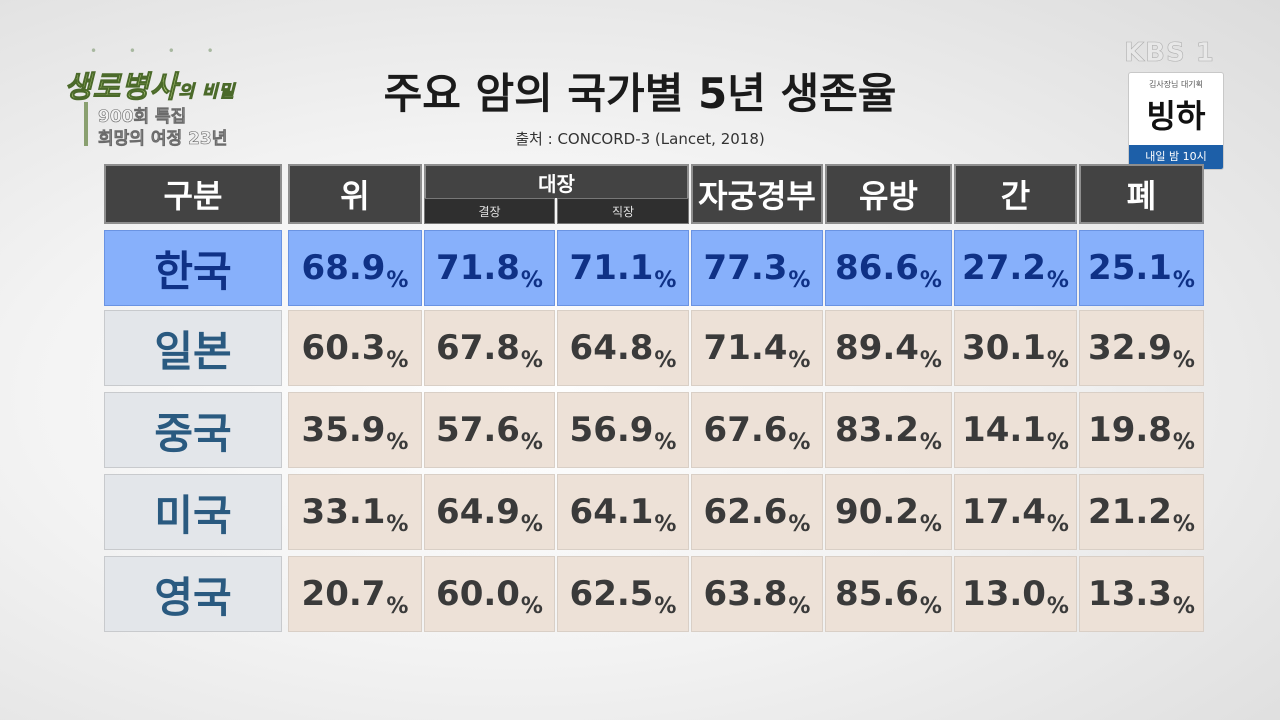  What do you see at coordinates (478, 268) in the screenshot?
I see `value-number: 71.8` at bounding box center [478, 268].